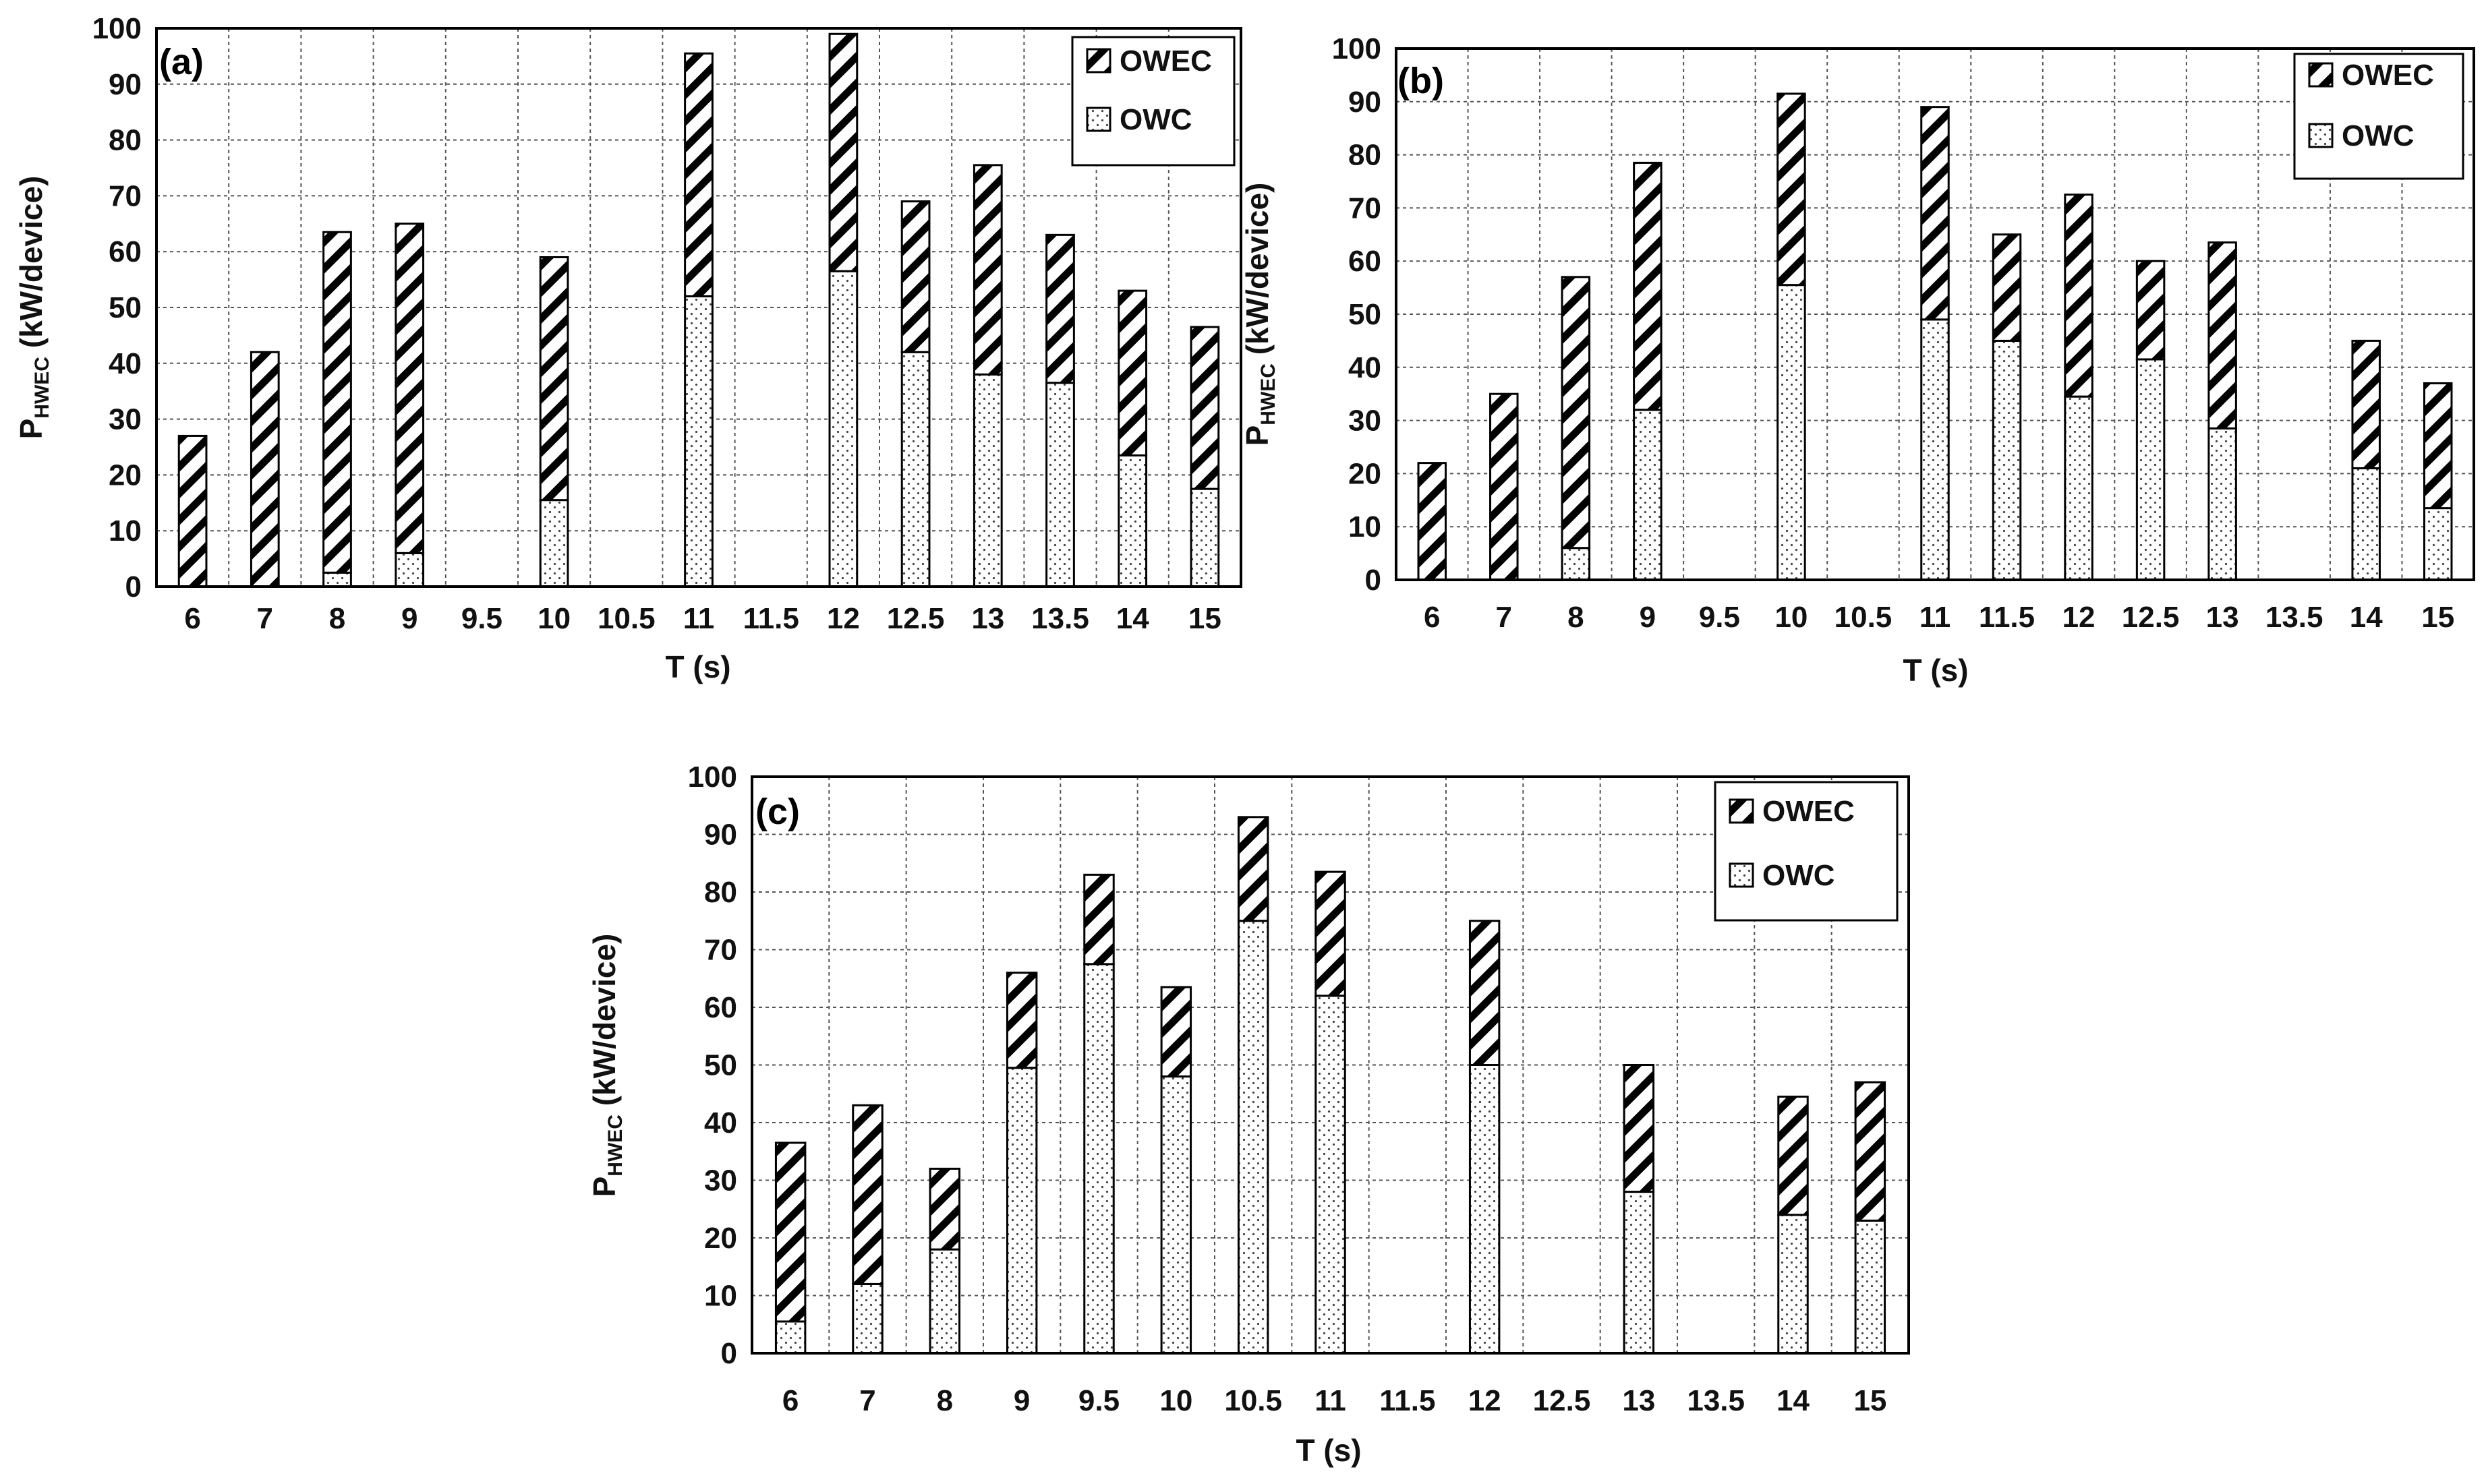 The width and height of the screenshot is (2486, 1484). Describe the element at coordinates (1060, 618) in the screenshot. I see `x-tick-label: 13.5` at that location.